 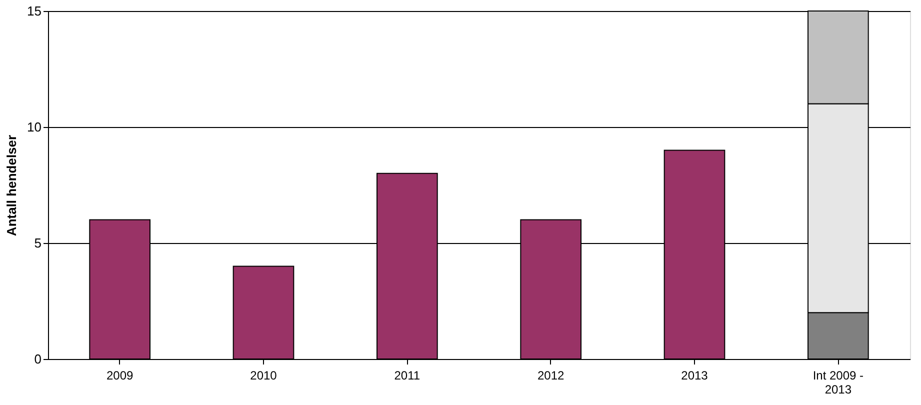 I want to click on x-tick-label: 2012, so click(x=551, y=375).